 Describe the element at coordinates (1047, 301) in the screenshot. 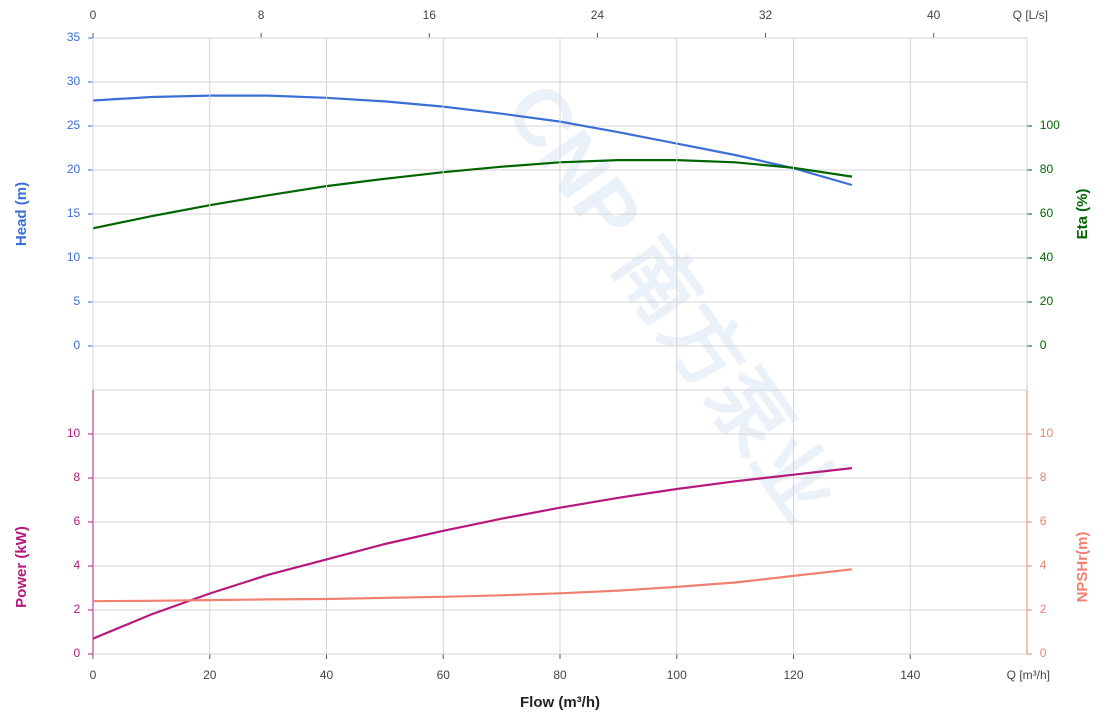

I see `y2-tick-label: 20` at that location.